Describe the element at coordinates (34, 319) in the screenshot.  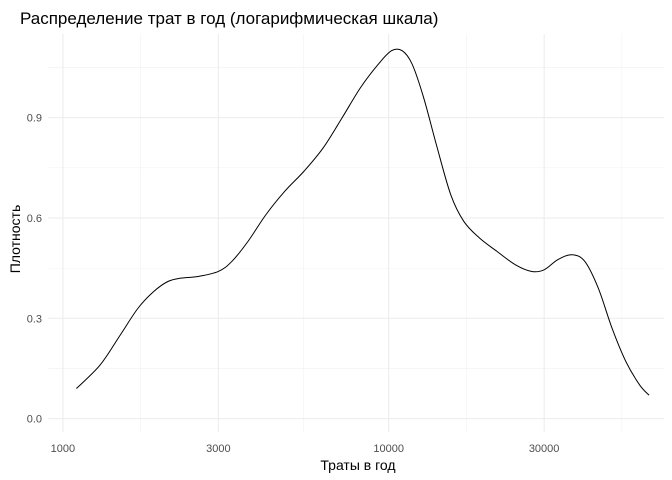
I see `y-tick-label: 0.3` at that location.